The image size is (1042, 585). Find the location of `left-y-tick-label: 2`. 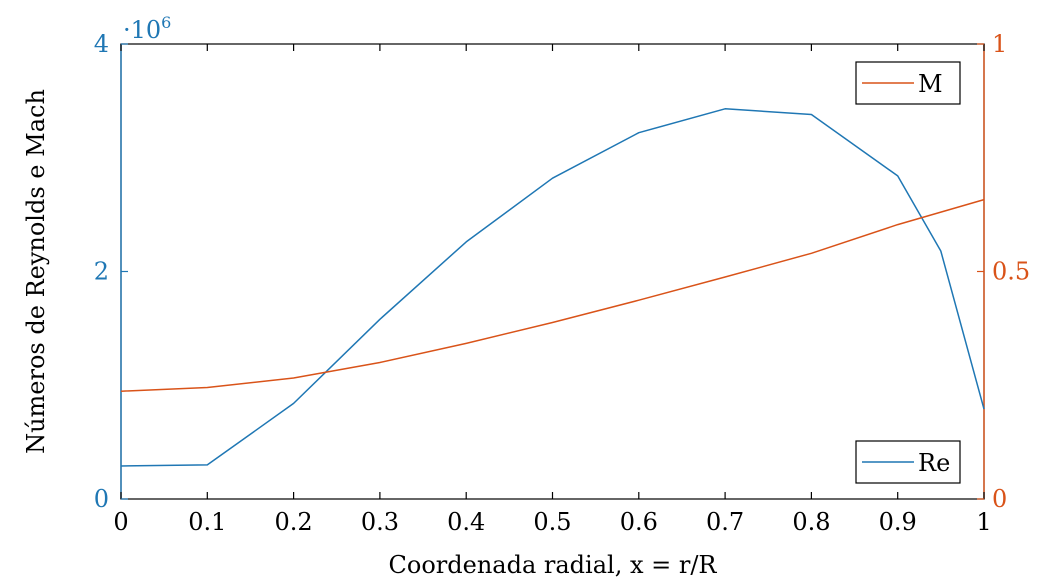

left-y-tick-label: 2 is located at coordinates (101, 272).